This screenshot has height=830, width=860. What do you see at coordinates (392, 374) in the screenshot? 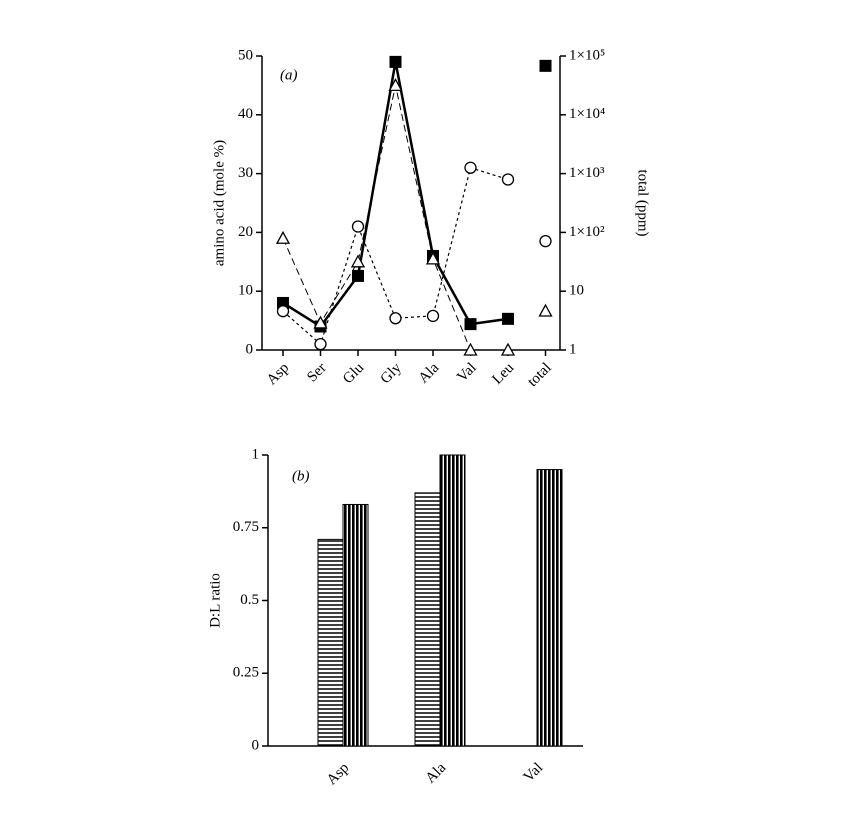
I see `x-tick-label: Gly` at bounding box center [392, 374].